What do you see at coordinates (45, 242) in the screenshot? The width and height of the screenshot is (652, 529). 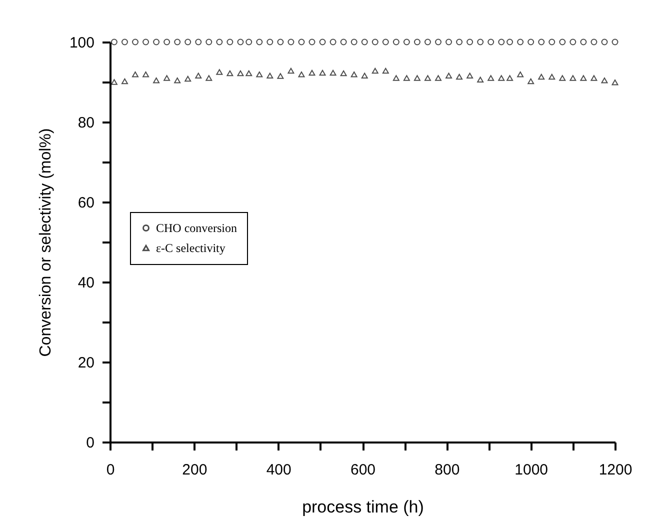 I see `y-axis-title: Conversion or selectivity (mol%)` at bounding box center [45, 242].